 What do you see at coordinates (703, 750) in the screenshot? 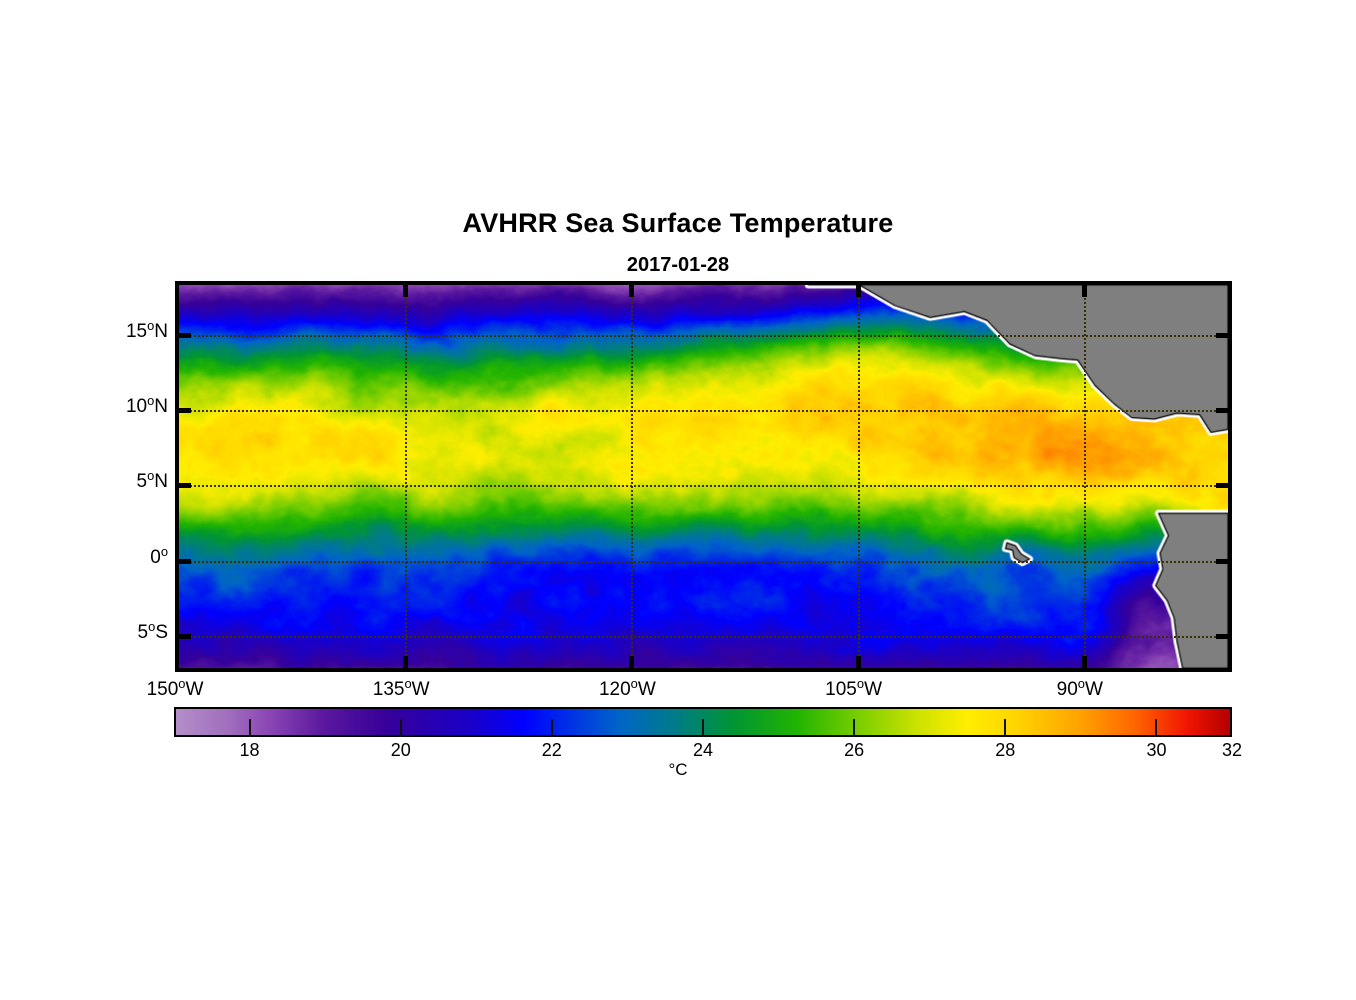
I see `colorbar-tick-label-3: 24` at bounding box center [703, 750].